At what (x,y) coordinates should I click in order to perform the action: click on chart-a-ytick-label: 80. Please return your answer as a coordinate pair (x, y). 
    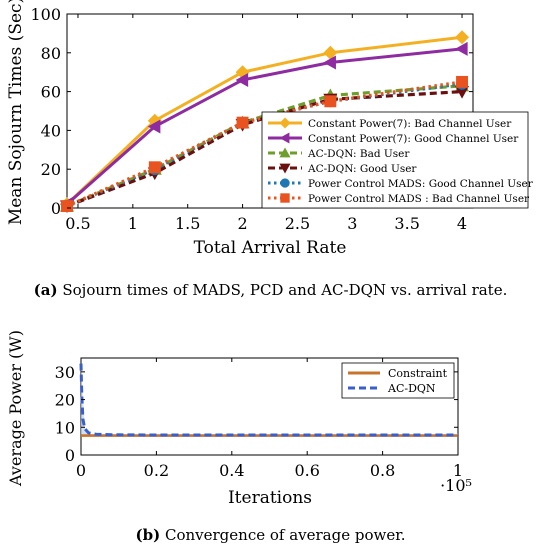
    Looking at the image, I should click on (51, 53).